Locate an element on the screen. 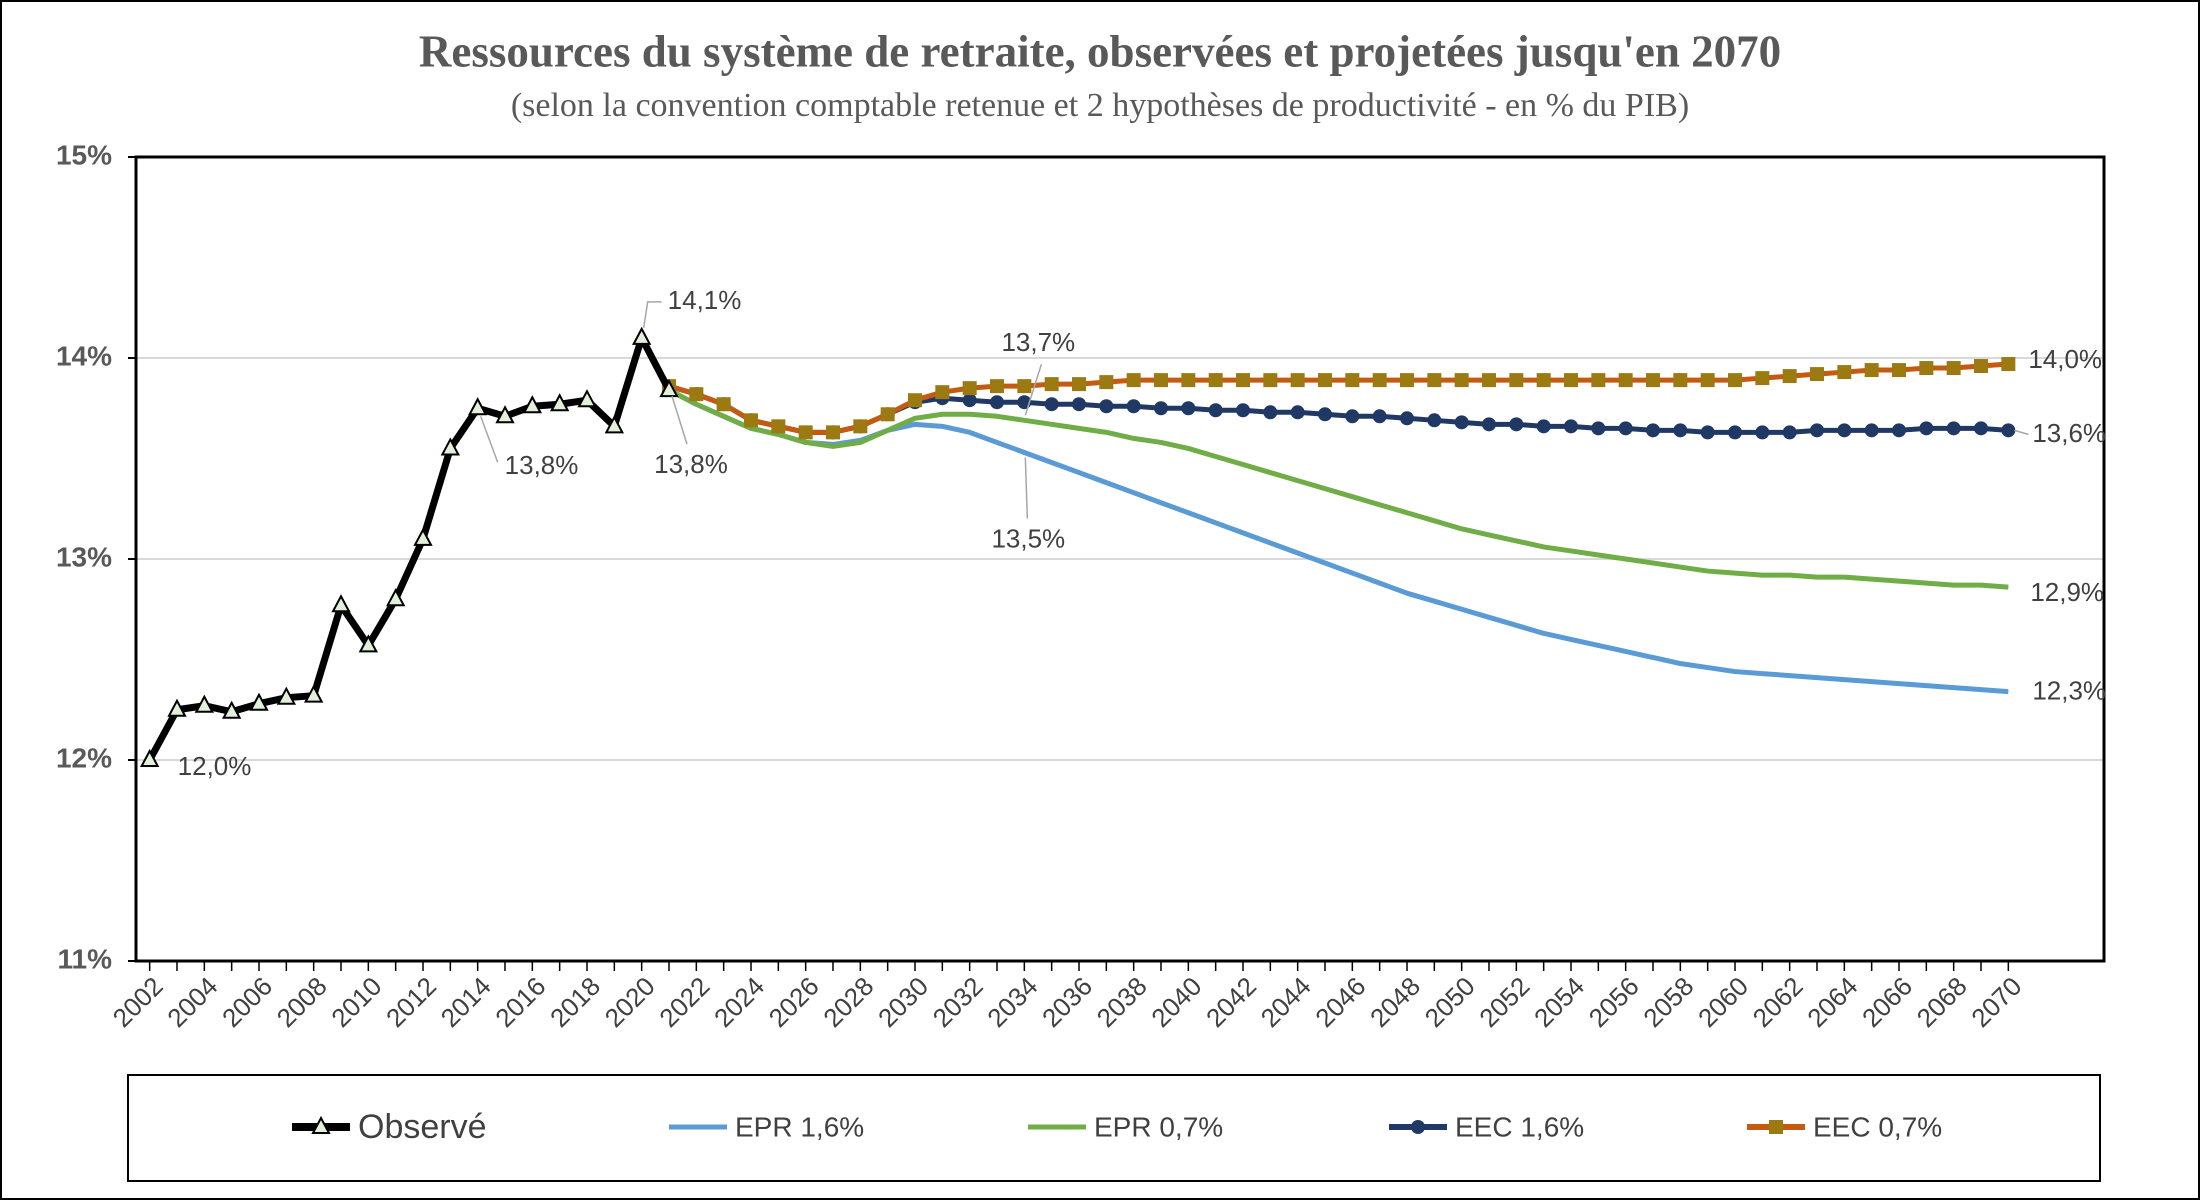  y-tick-label: 11% is located at coordinates (85, 958).